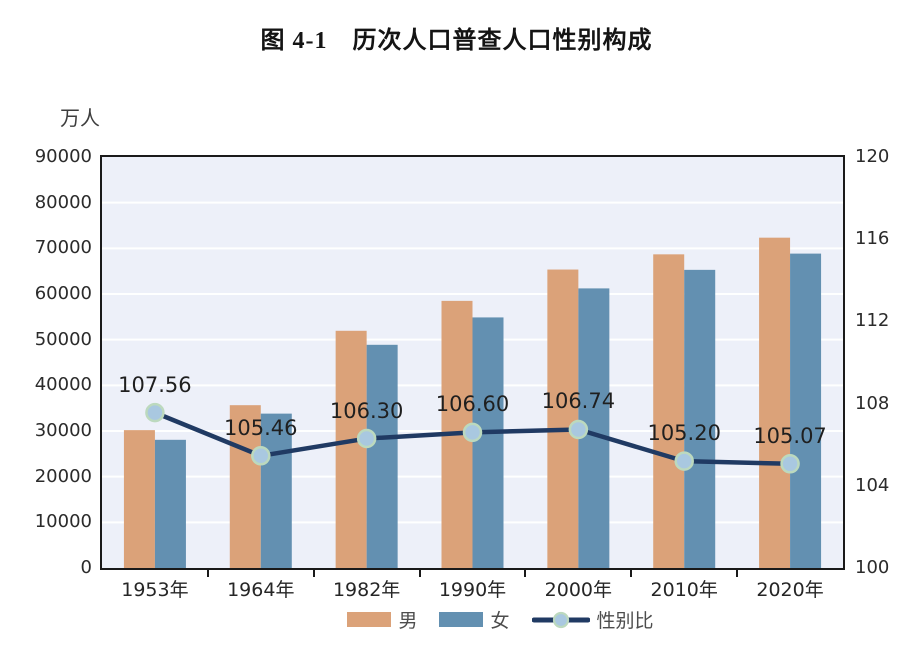  What do you see at coordinates (684, 590) in the screenshot?
I see `x-axis-label-2010年: 2010年` at bounding box center [684, 590].